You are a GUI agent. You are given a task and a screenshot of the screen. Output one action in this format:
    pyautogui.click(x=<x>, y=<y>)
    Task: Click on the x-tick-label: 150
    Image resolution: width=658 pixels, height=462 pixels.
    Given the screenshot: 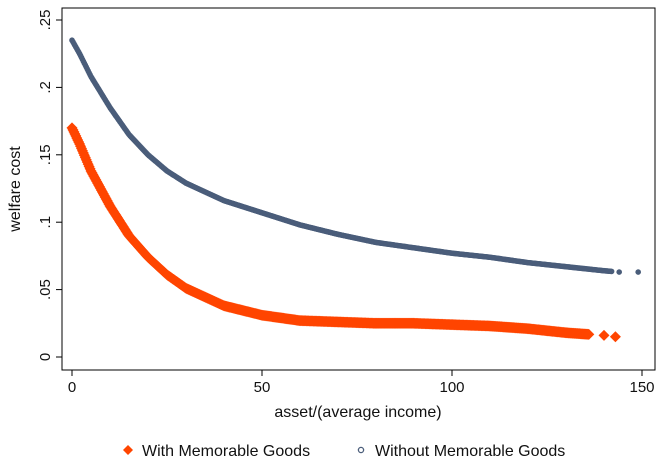 What is the action you would take?
    pyautogui.click(x=641, y=387)
    